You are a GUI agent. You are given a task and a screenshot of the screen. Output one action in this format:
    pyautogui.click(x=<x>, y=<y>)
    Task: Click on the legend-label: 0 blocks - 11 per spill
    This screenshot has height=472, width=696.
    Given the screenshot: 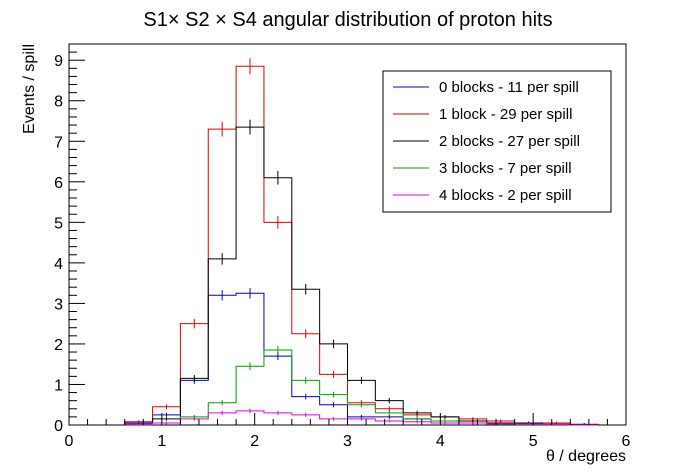 What is the action you would take?
    pyautogui.click(x=509, y=87)
    